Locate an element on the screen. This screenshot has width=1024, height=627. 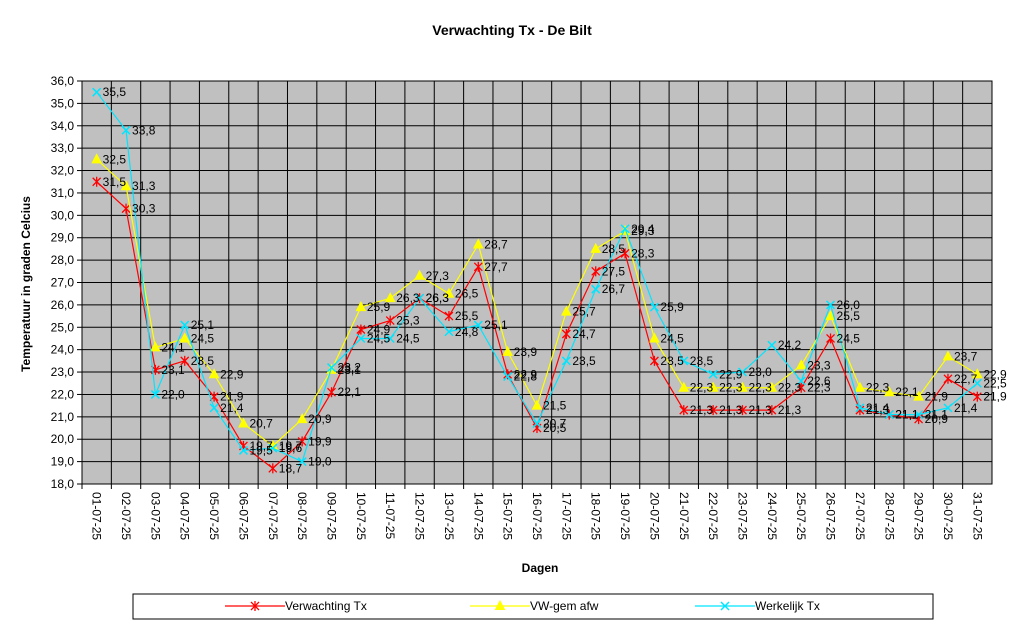
x-tick-label: 08-07-25 is located at coordinates (302, 516).